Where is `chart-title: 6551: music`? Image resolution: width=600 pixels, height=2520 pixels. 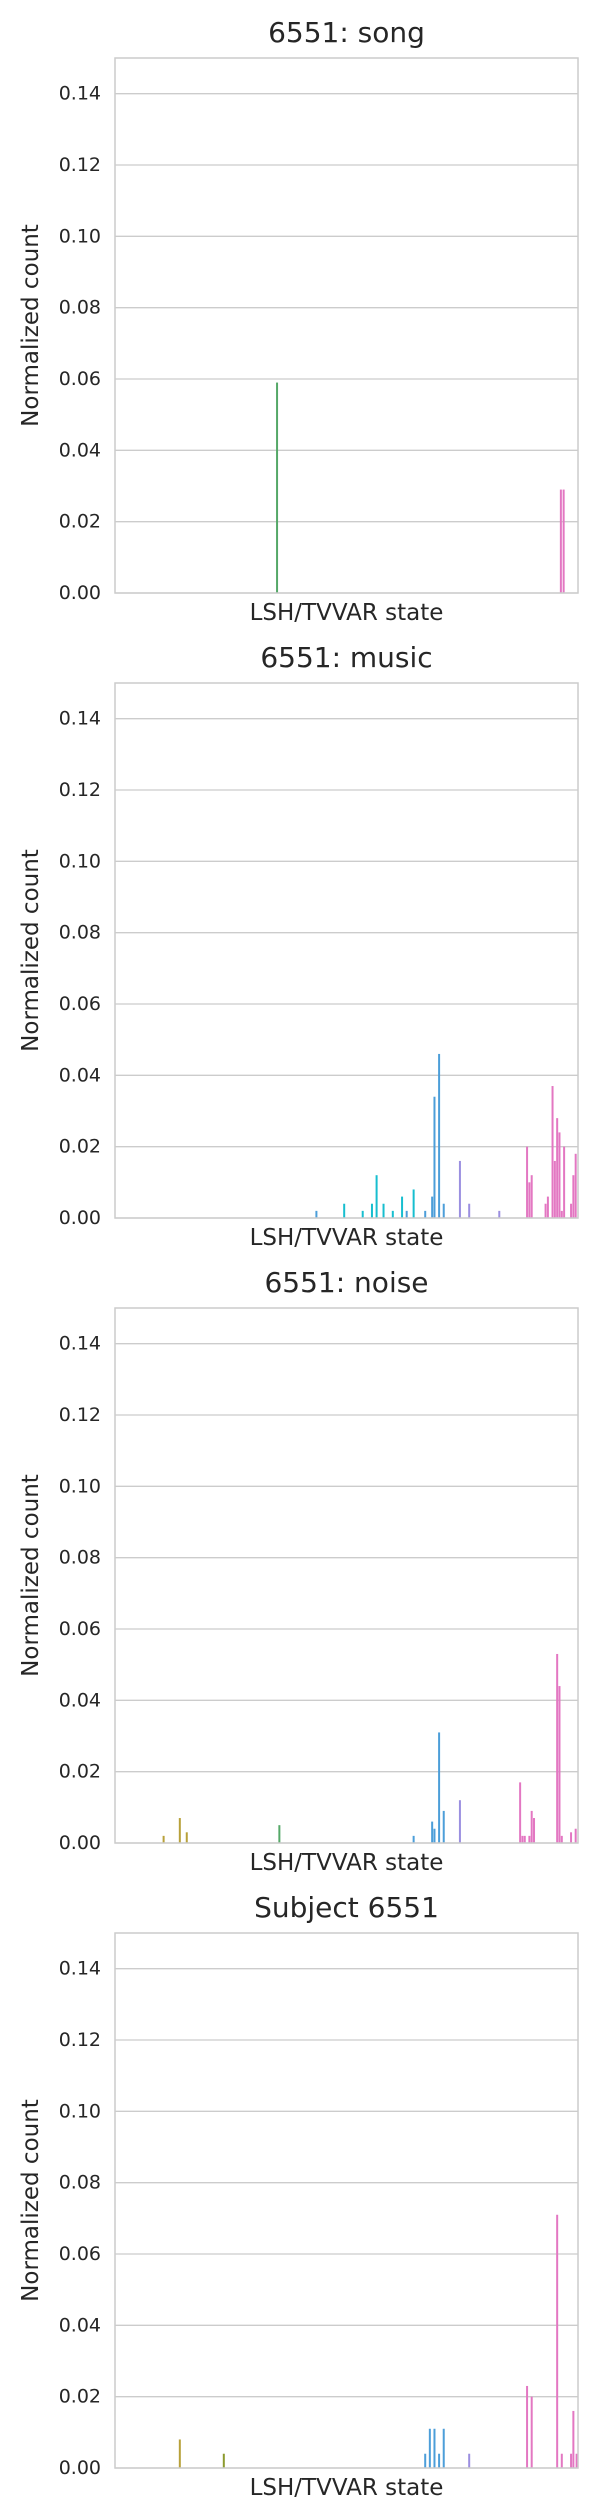 chart-title: 6551: music is located at coordinates (346, 657).